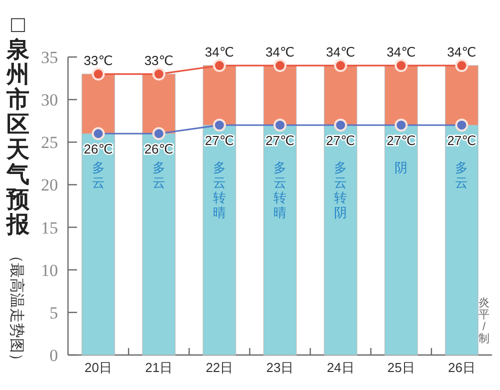  Describe the element at coordinates (16, 308) in the screenshot. I see `text: （最高温走势图）` at that location.